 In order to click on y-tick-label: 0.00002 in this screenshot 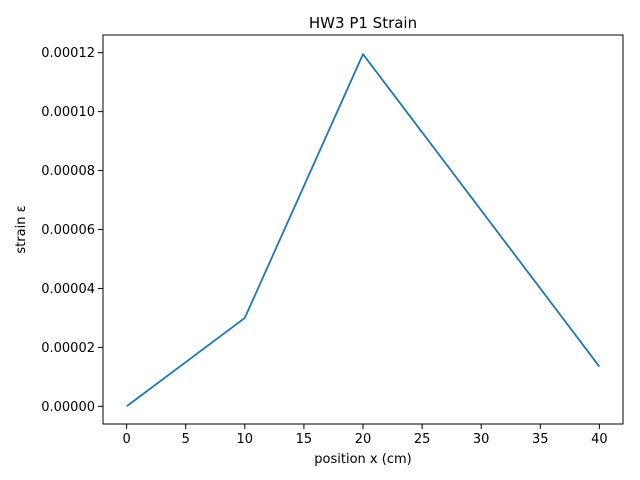, I will do `click(68, 348)`.